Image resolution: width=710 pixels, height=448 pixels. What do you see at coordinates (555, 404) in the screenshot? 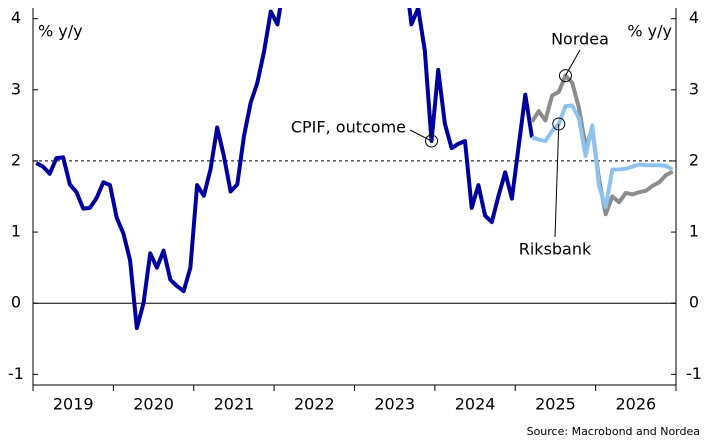
I see `x-tick-label: 2025` at bounding box center [555, 404].